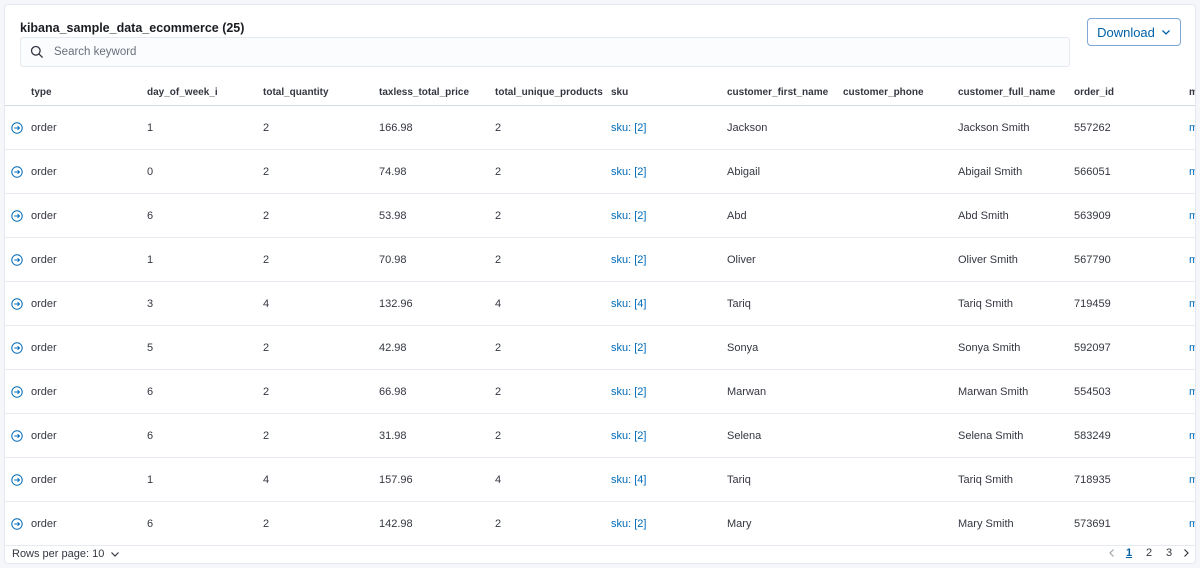  What do you see at coordinates (393, 348) in the screenshot?
I see `cell-taxless-total-price: 42.98` at bounding box center [393, 348].